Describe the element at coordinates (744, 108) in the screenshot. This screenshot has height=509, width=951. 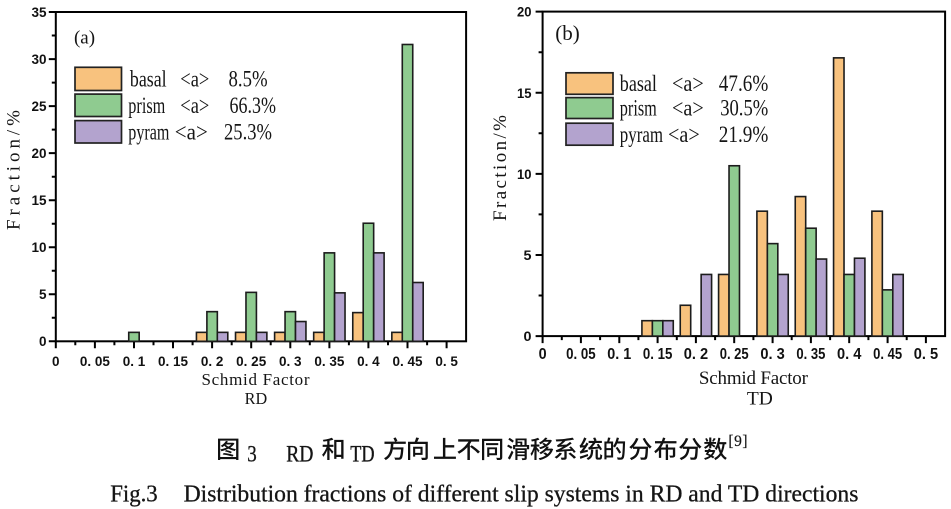
I see `svg-text: 30.5%` at that location.